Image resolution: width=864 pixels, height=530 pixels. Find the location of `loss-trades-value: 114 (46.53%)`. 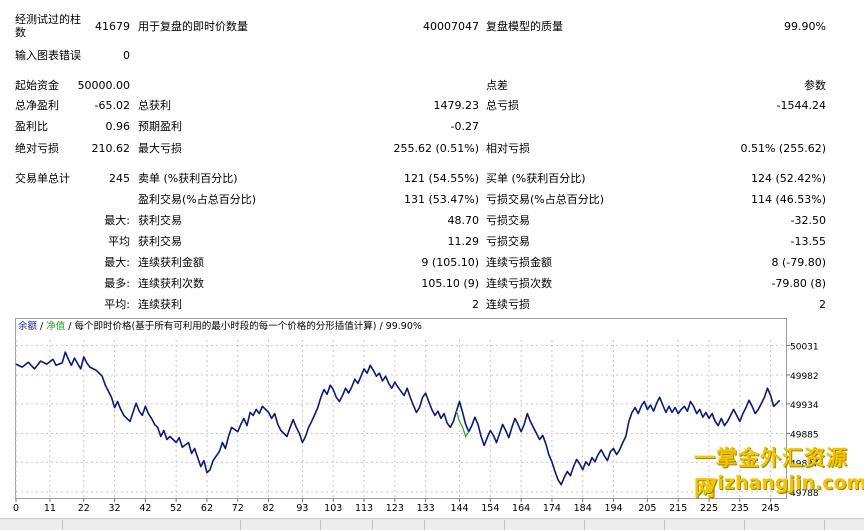

loss-trades-value: 114 (46.53%) is located at coordinates (788, 199).